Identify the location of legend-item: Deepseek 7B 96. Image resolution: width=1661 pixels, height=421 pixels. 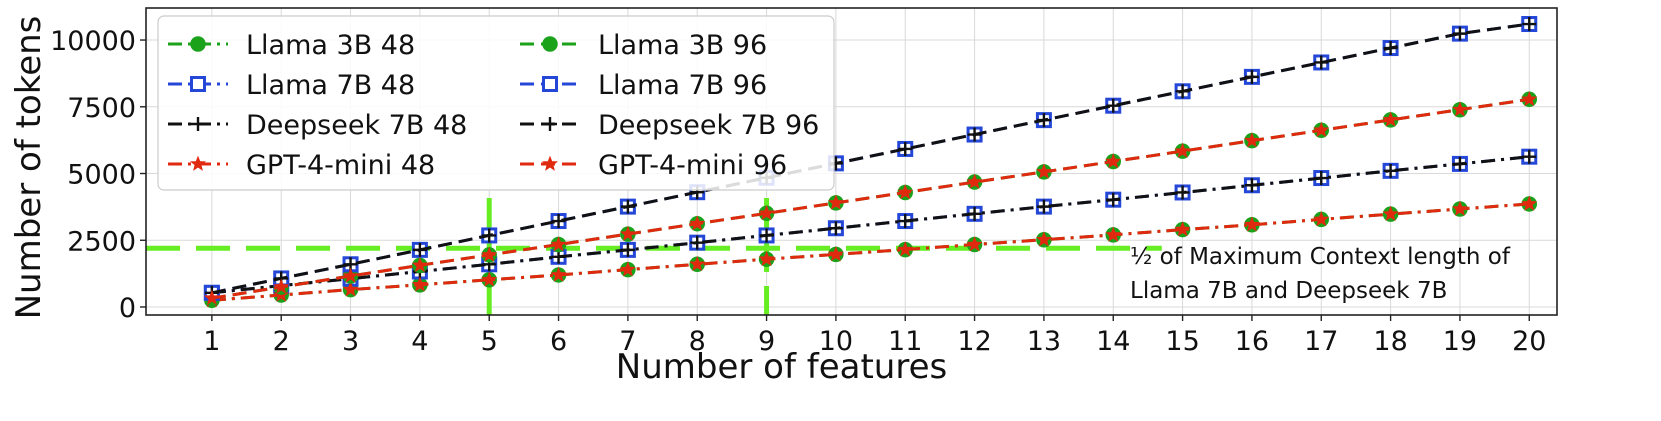
(669, 125).